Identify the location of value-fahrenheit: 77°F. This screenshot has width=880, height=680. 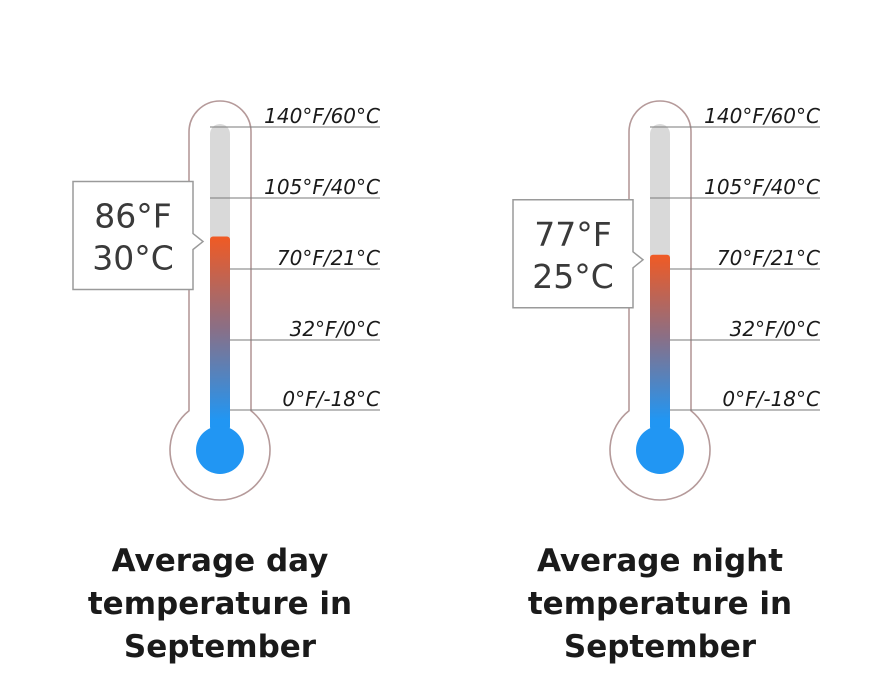
(572, 234).